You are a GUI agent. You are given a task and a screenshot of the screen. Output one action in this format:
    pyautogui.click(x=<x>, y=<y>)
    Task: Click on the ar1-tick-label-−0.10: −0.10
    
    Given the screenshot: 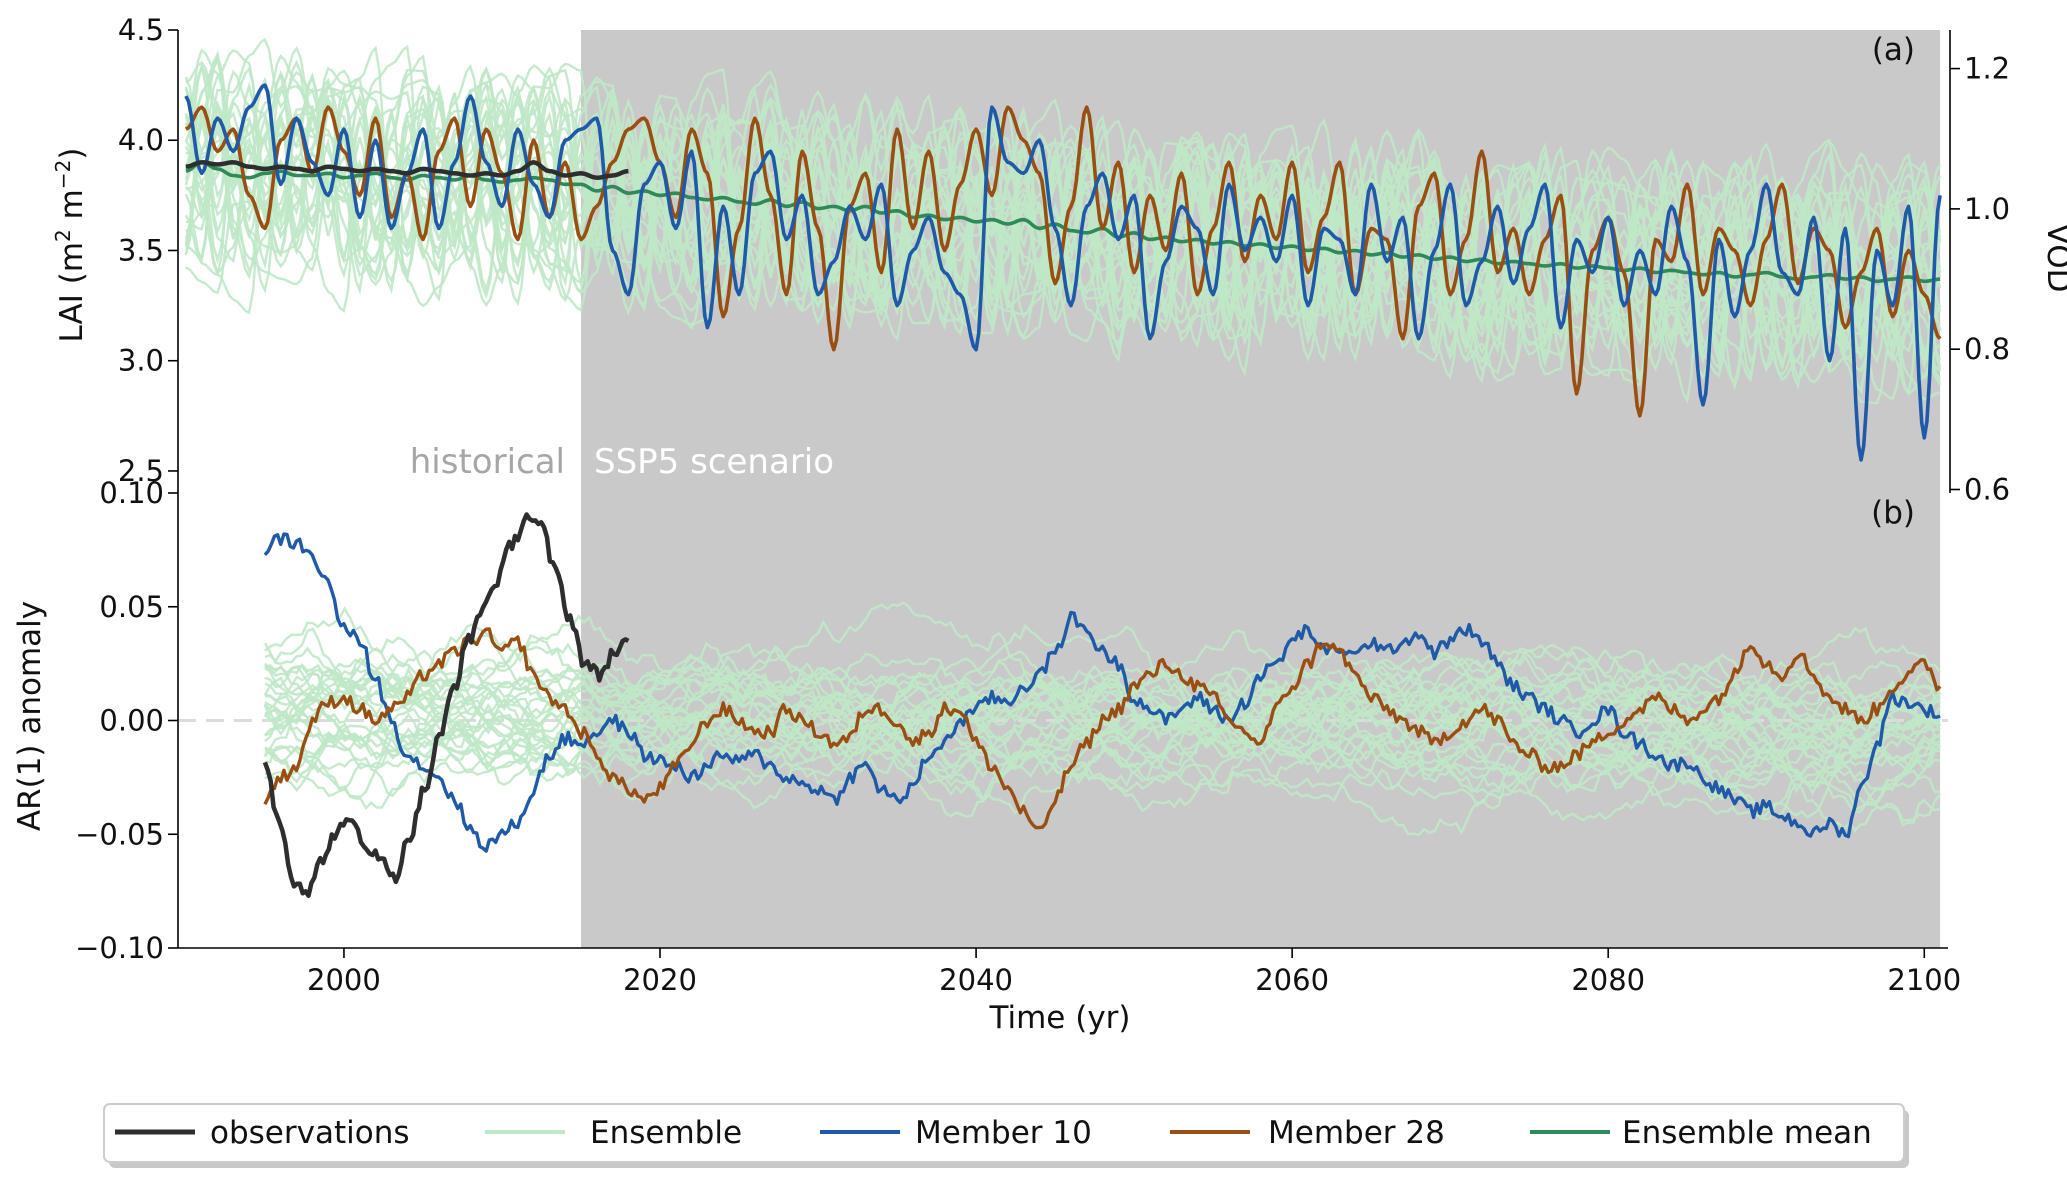 What is the action you would take?
    pyautogui.click(x=119, y=948)
    